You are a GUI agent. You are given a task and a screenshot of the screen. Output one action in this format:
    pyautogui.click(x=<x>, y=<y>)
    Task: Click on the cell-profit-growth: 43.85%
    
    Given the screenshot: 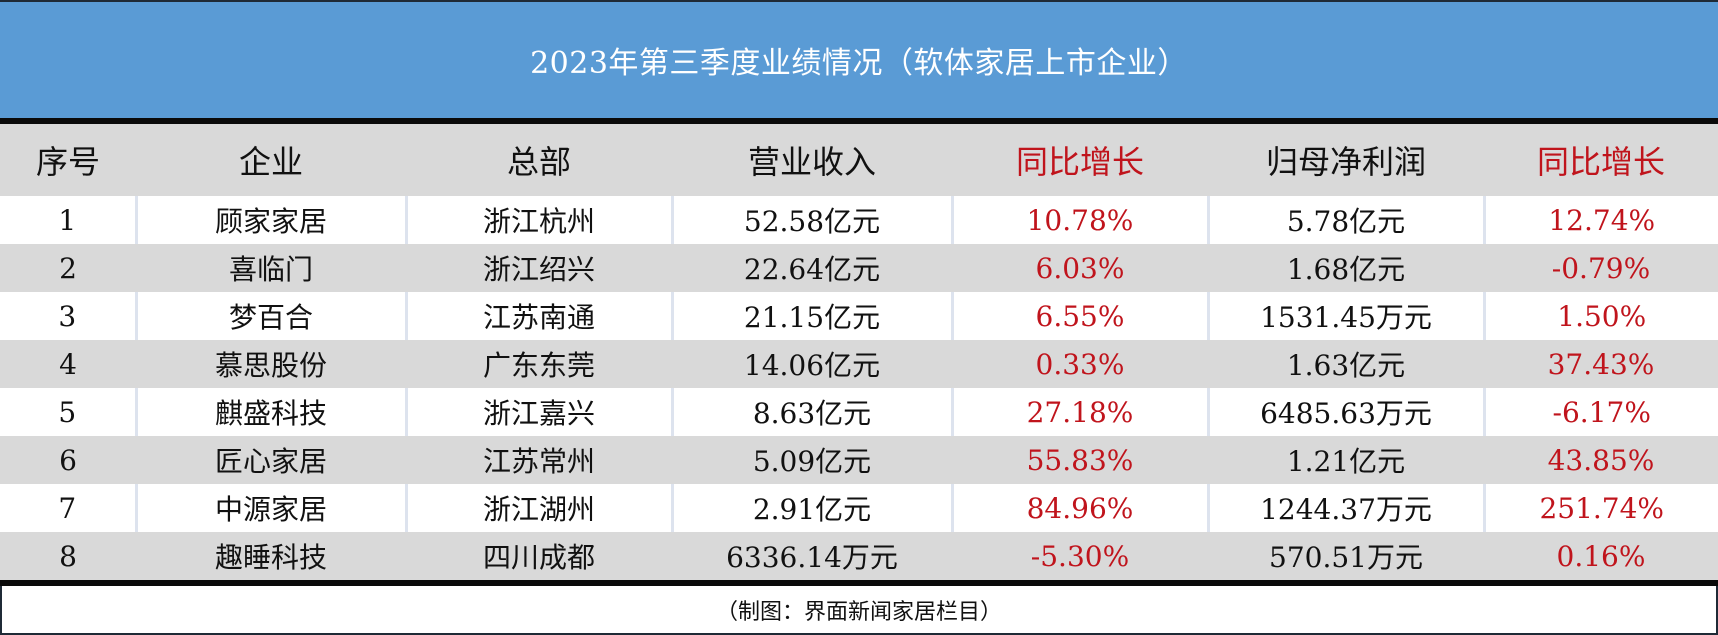 What is the action you would take?
    pyautogui.click(x=1601, y=460)
    